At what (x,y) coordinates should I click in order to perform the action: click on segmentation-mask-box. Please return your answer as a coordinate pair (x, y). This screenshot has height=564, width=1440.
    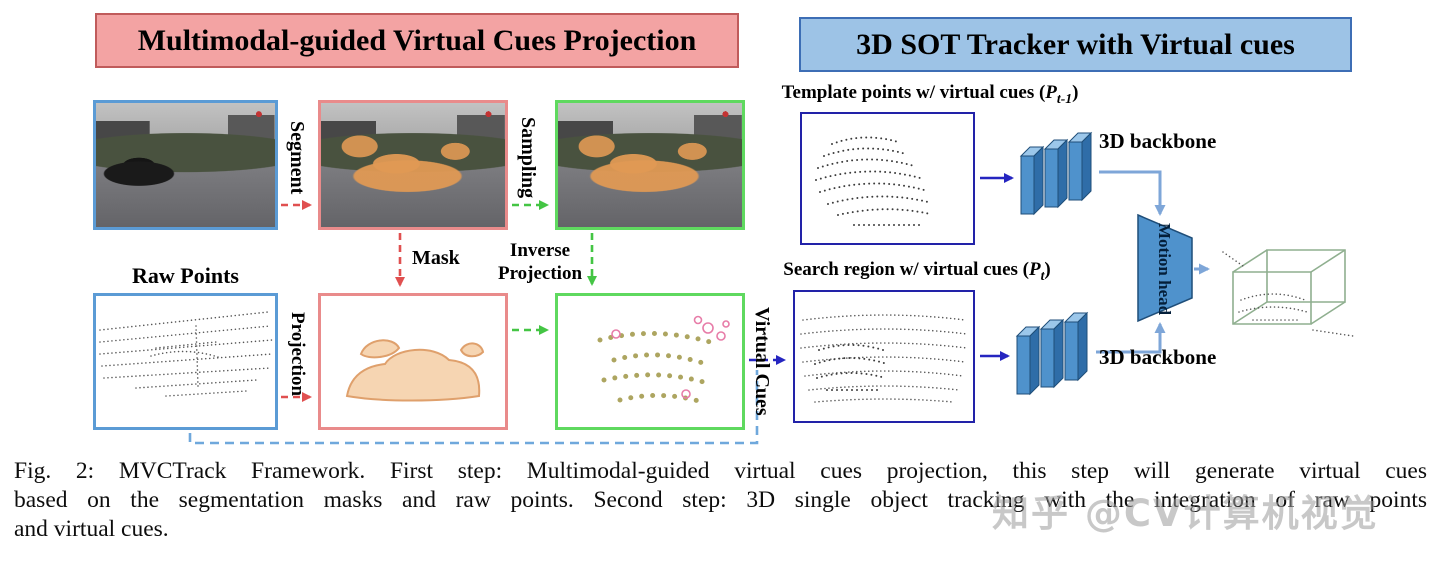
    Looking at the image, I should click on (413, 361).